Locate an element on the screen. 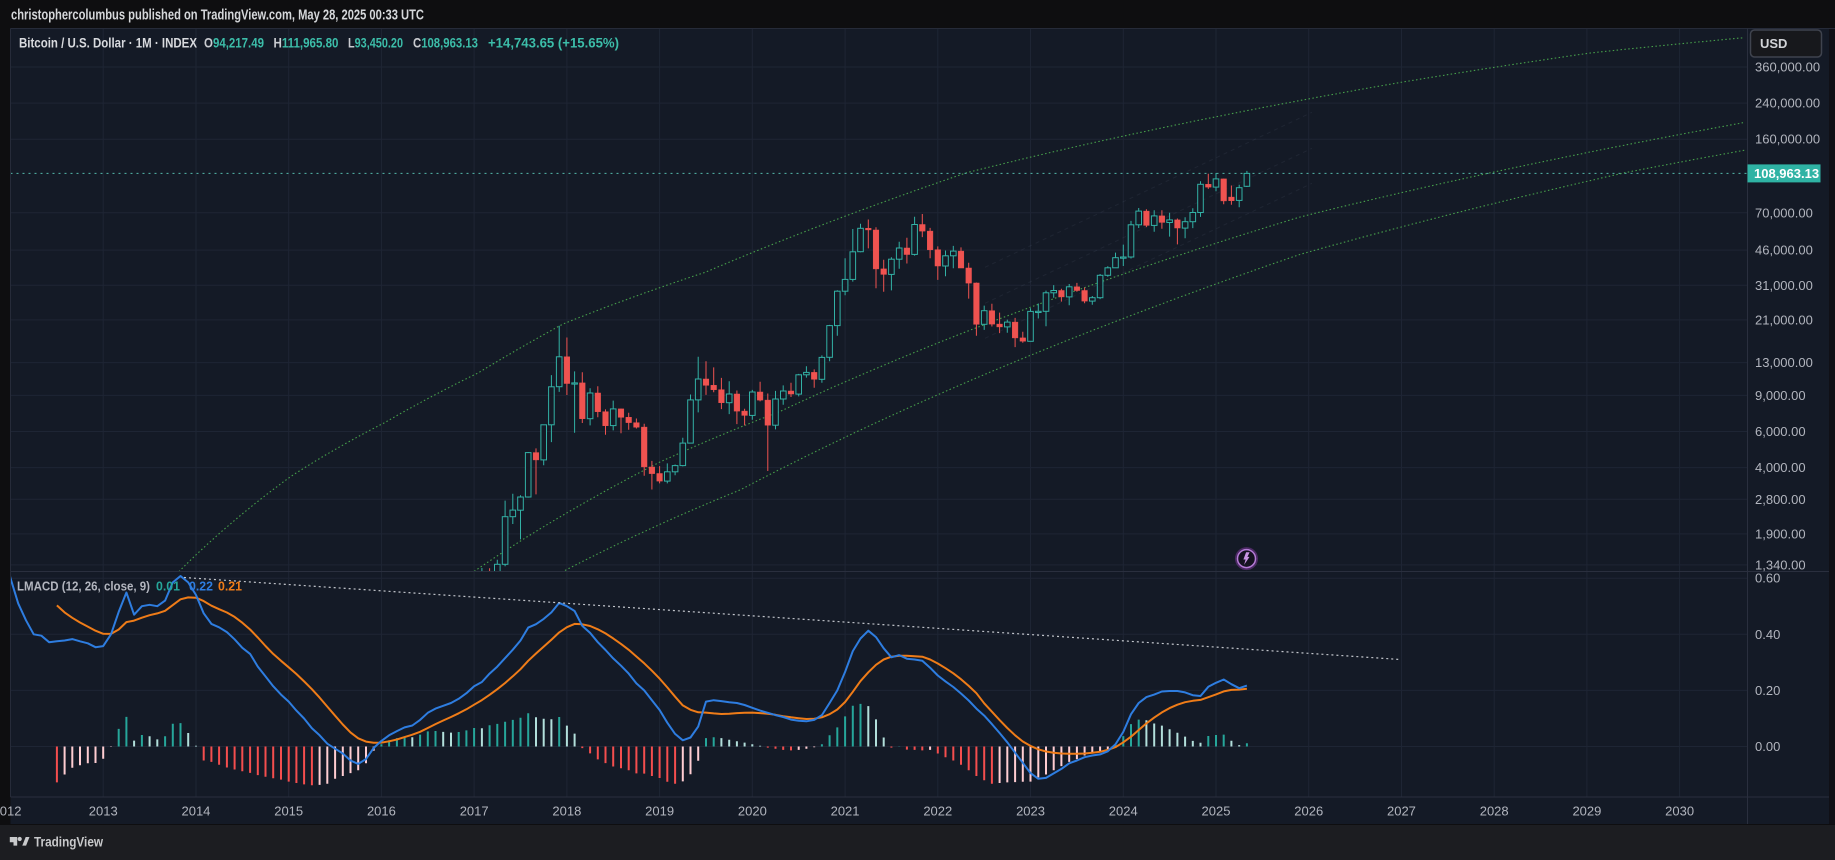  svg-text: 2014 is located at coordinates (195, 811).